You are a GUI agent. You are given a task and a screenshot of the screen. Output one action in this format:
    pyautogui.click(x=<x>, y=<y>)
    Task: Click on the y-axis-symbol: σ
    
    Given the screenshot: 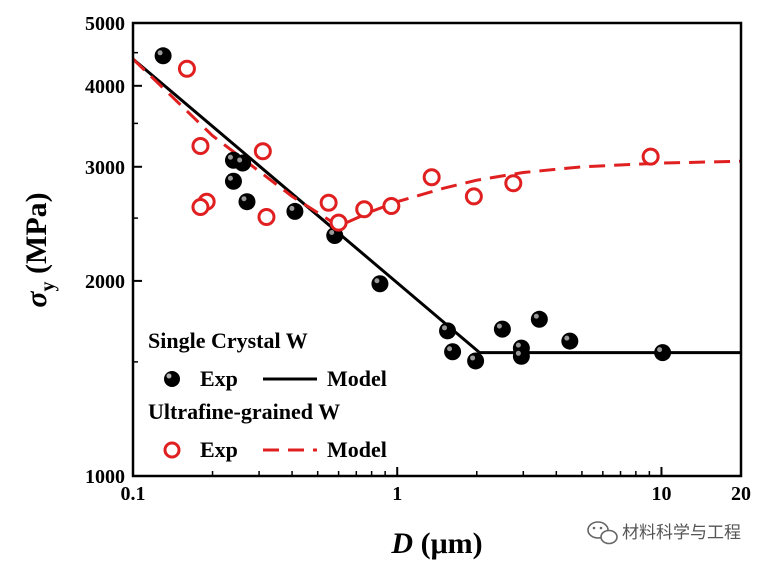 What is the action you would take?
    pyautogui.click(x=36, y=299)
    